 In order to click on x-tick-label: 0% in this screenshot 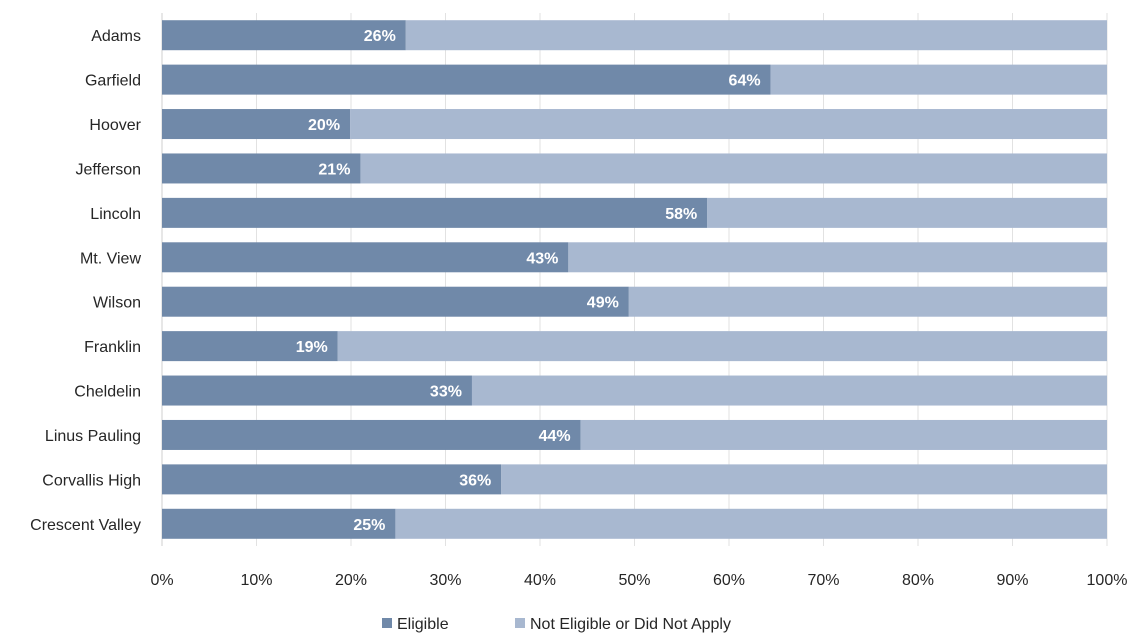, I will do `click(161, 580)`.